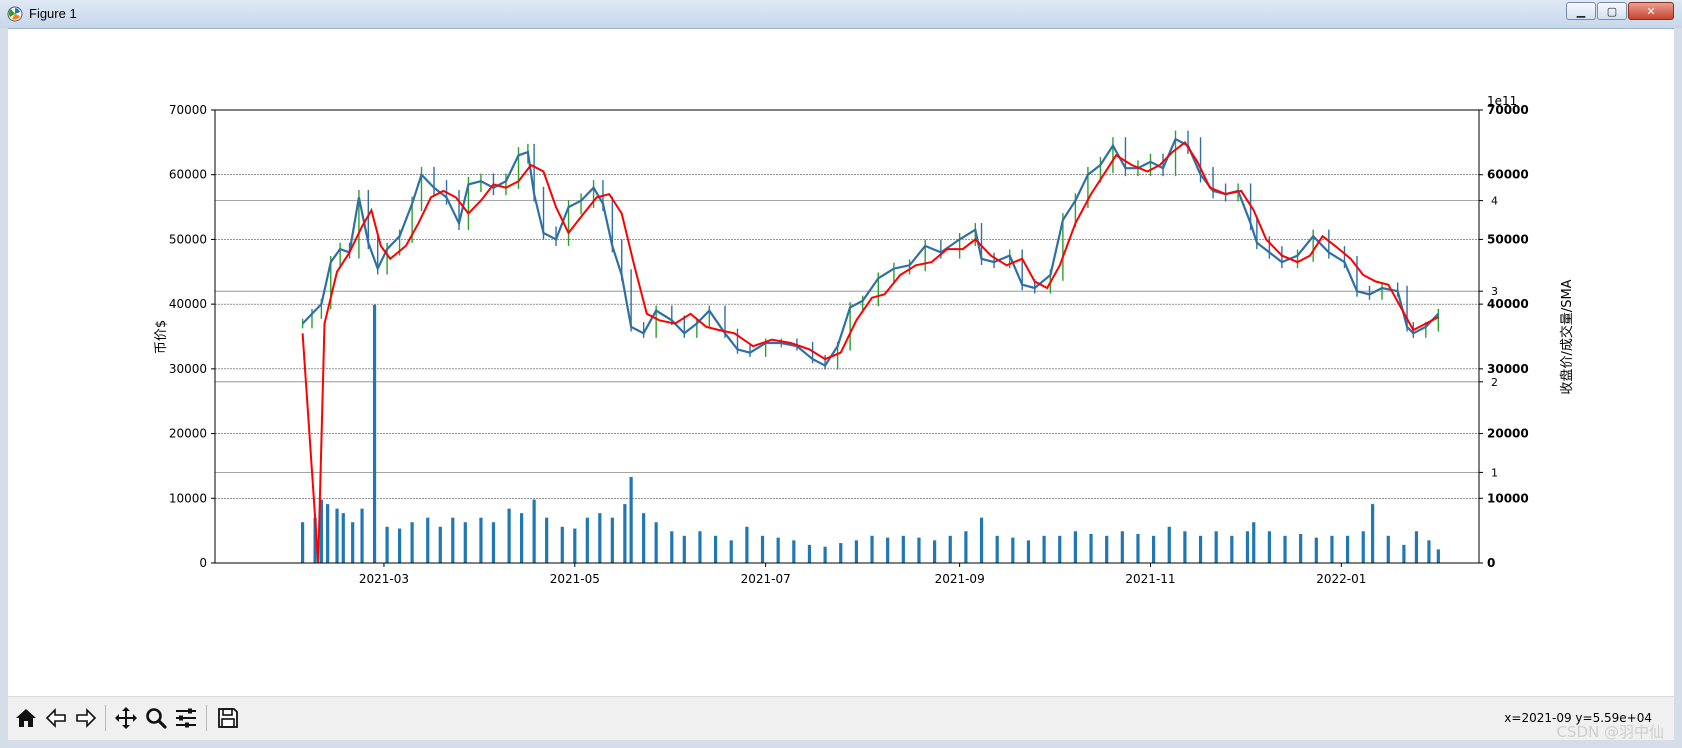 The image size is (1682, 748). What do you see at coordinates (960, 579) in the screenshot?
I see `x-tick-label: 2021-09` at bounding box center [960, 579].